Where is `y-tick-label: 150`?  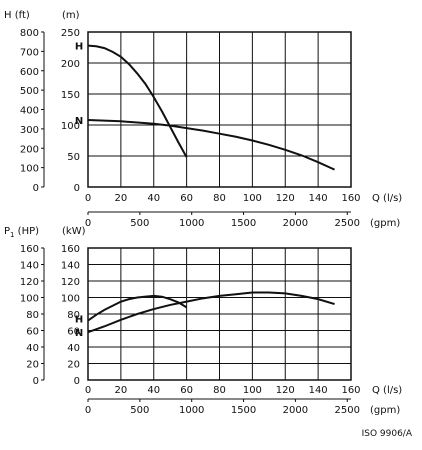 y-tick-label: 150 is located at coordinates (70, 95).